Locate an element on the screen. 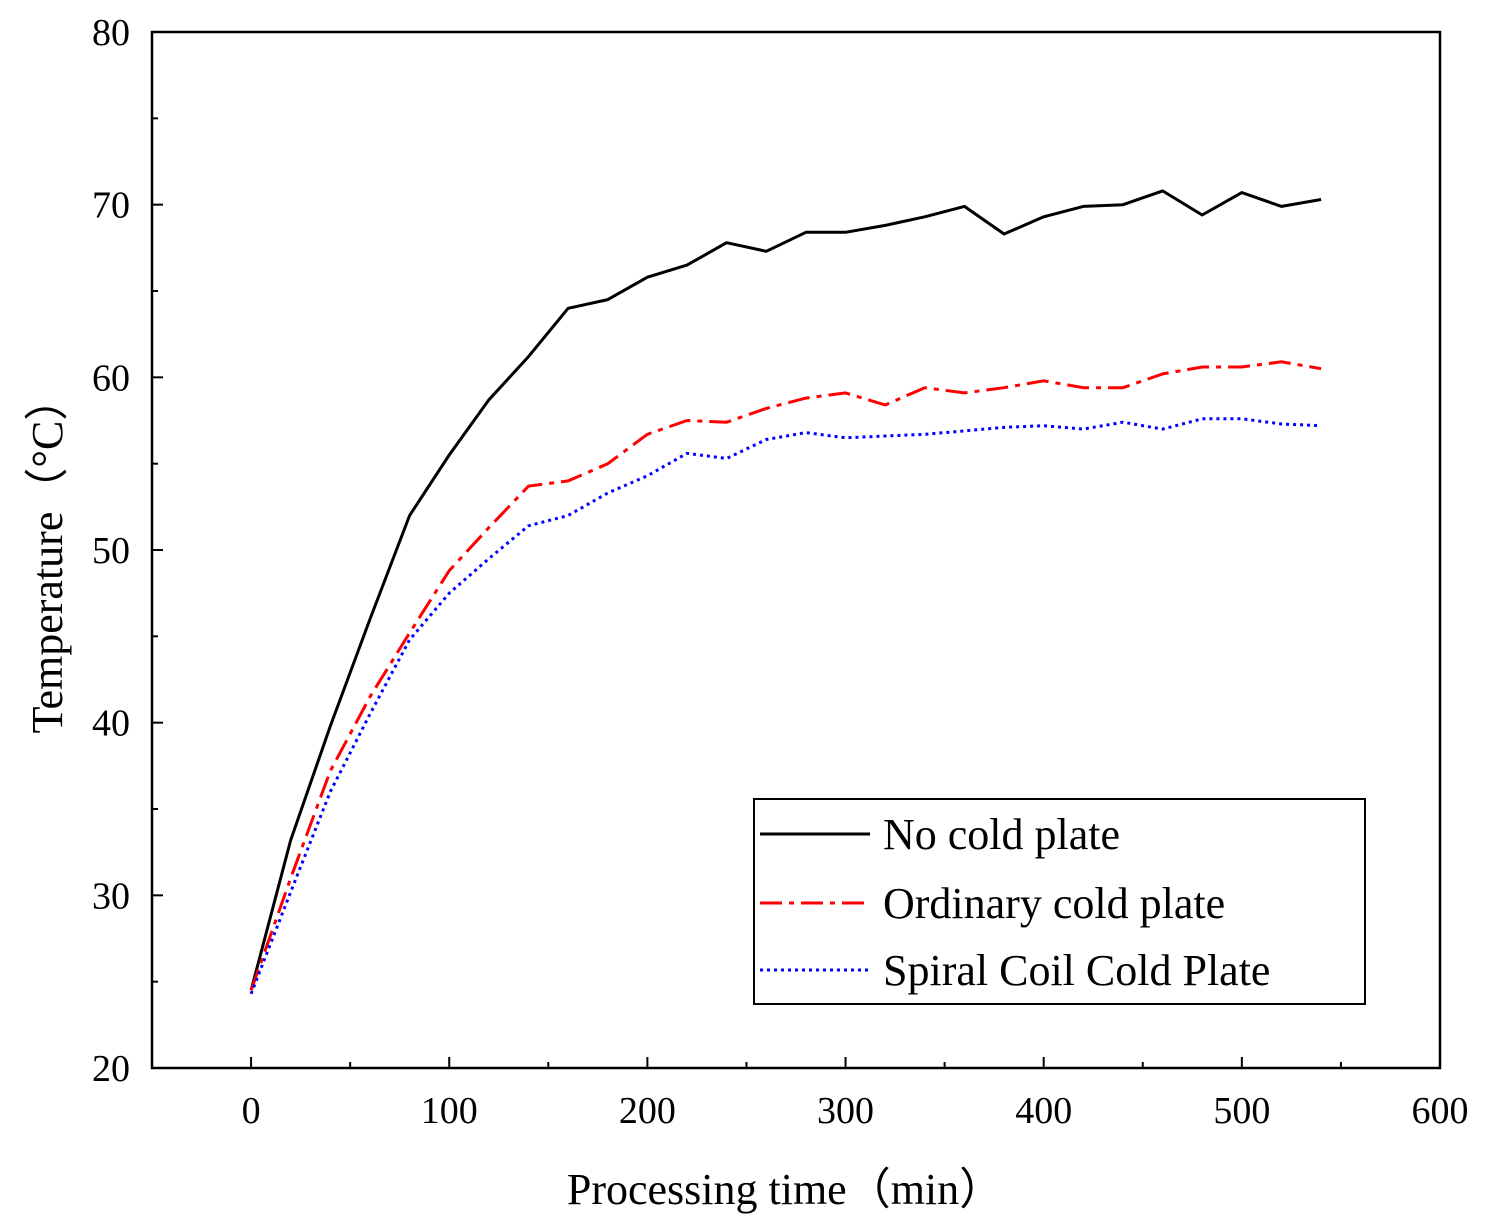 Image resolution: width=1488 pixels, height=1230 pixels. y-tick-label: 30 is located at coordinates (111, 896).